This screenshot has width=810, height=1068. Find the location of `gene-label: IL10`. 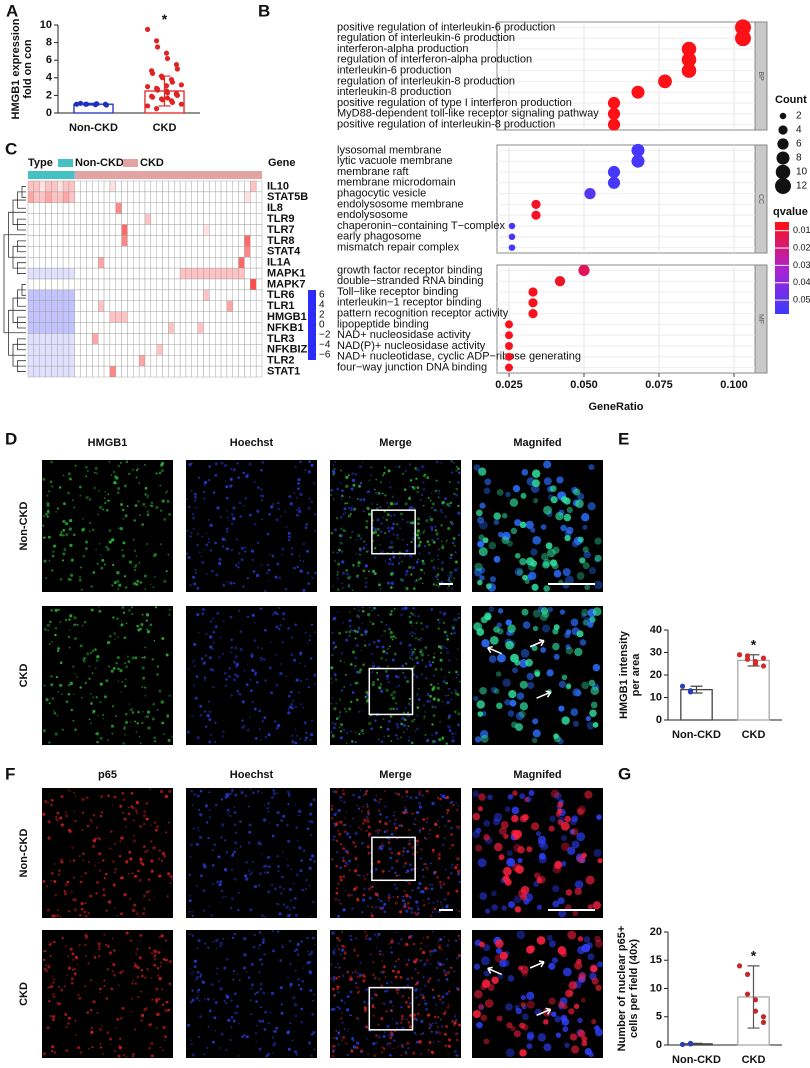

gene-label: IL10 is located at coordinates (278, 186).